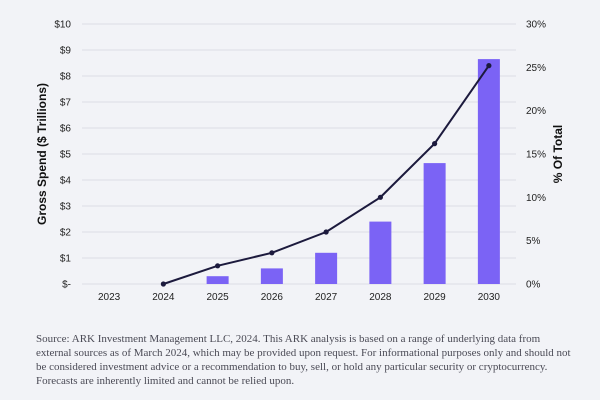 The height and width of the screenshot is (400, 600). Describe the element at coordinates (62, 25) in the screenshot. I see `y-tick-label-left: $10` at that location.